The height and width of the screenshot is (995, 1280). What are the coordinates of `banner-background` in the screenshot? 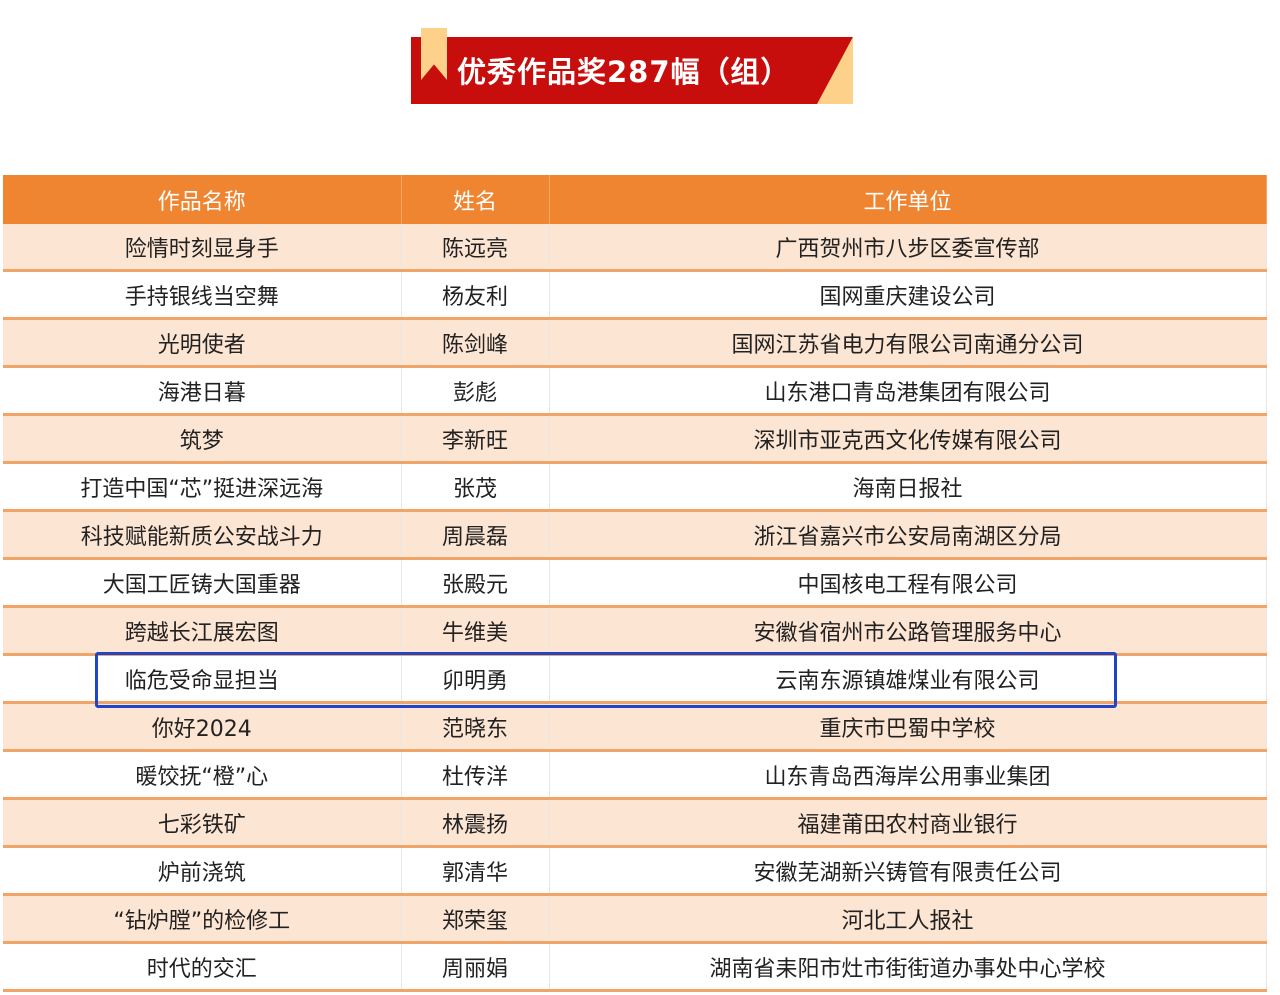 It's located at (632, 70).